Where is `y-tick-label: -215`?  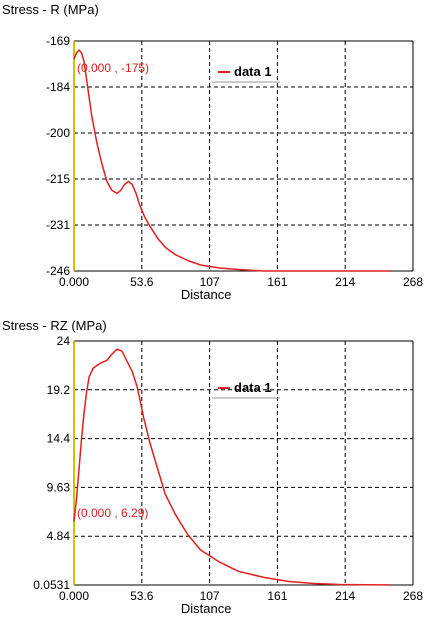 y-tick-label: -215 is located at coordinates (58, 179).